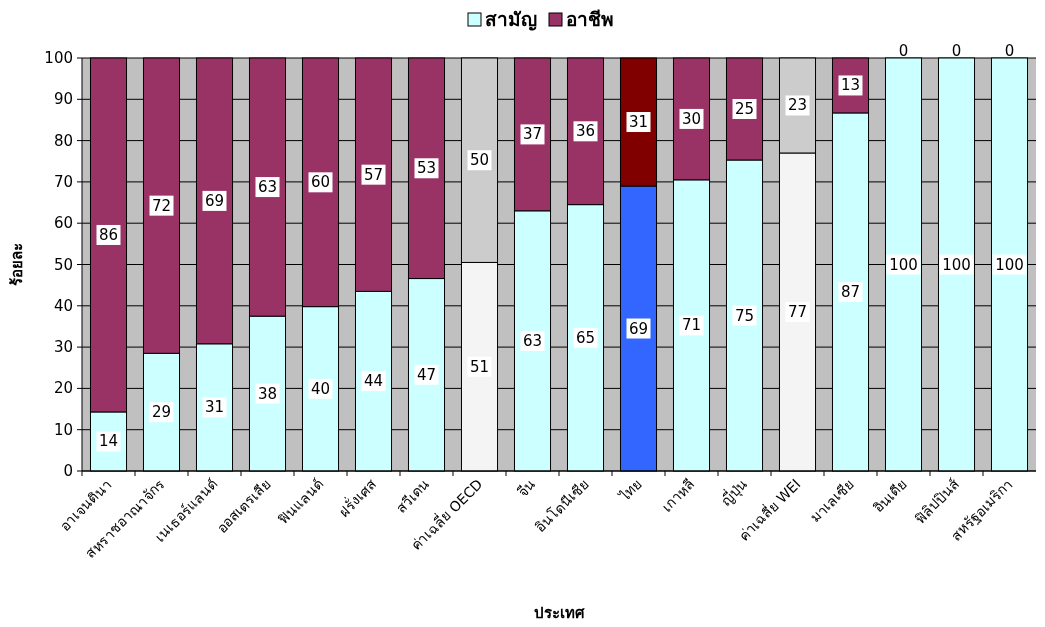 The width and height of the screenshot is (1045, 627). Describe the element at coordinates (373, 381) in the screenshot. I see `data-label: 44` at that location.